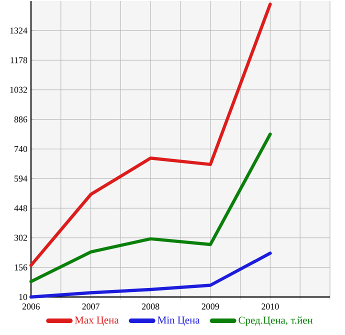 The width and height of the screenshot is (345, 335). What do you see at coordinates (275, 321) in the screenshot?
I see `legend-label: Сред.Цена, т.йен` at bounding box center [275, 321].